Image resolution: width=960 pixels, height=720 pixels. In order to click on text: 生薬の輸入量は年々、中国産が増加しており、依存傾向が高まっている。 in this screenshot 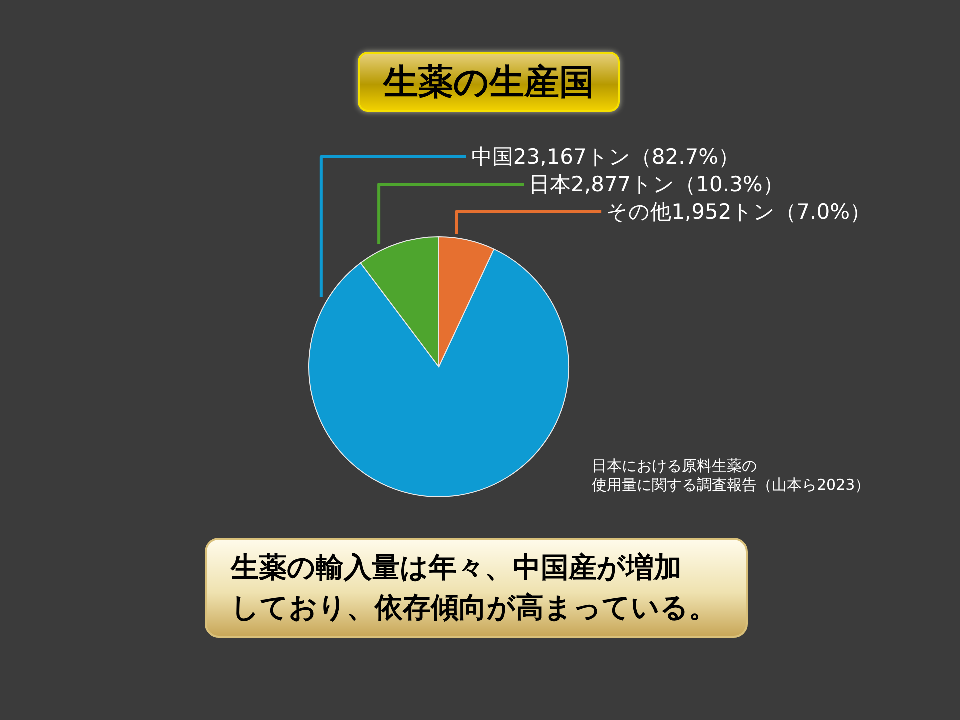, I will do `click(474, 587)`.